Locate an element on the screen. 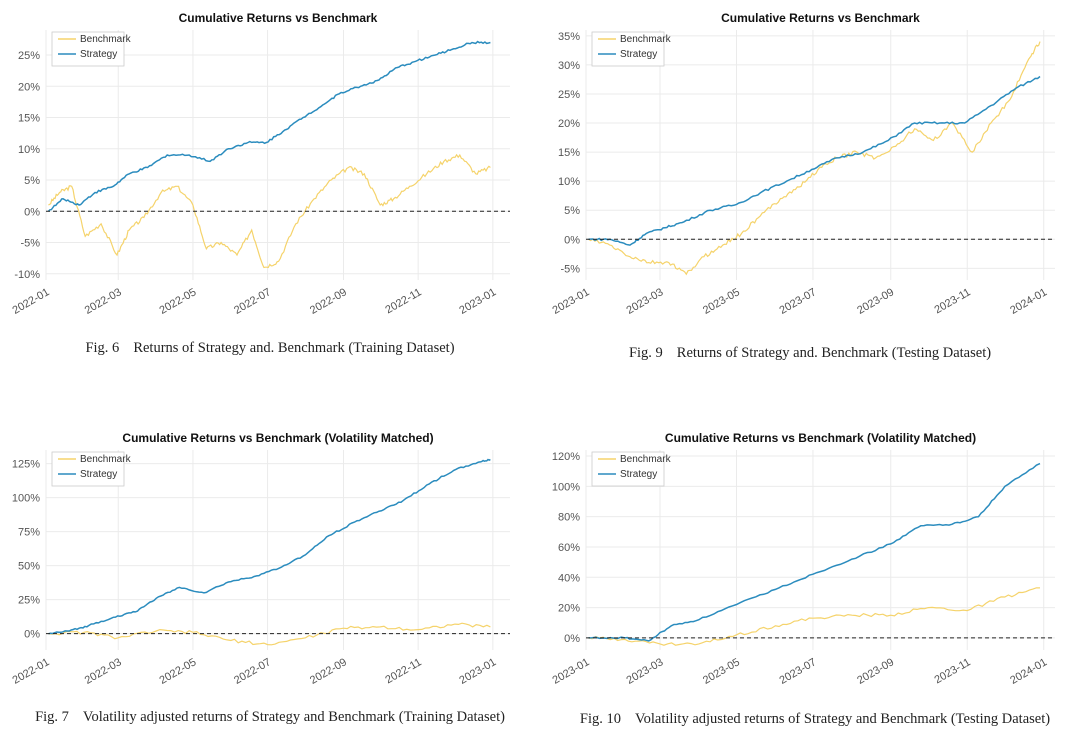  y-tick-label: 80% is located at coordinates (569, 518).